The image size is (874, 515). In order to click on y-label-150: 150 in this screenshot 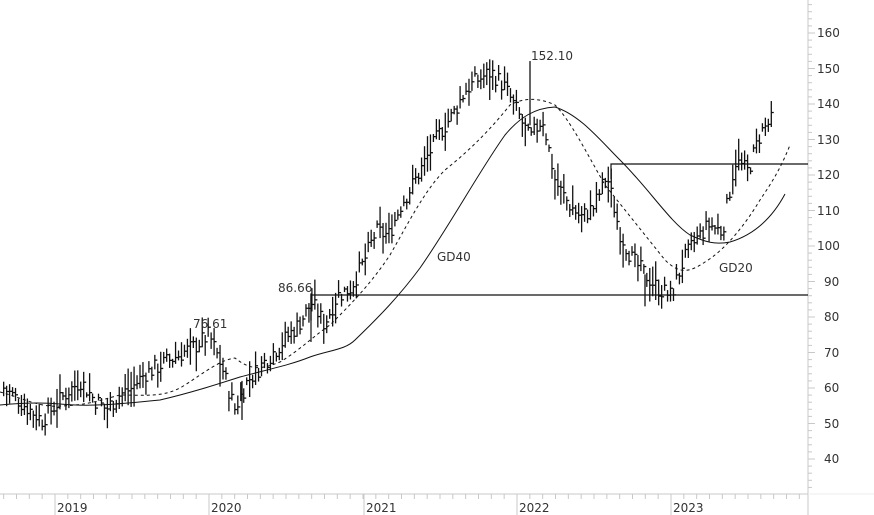, I will do `click(828, 69)`.